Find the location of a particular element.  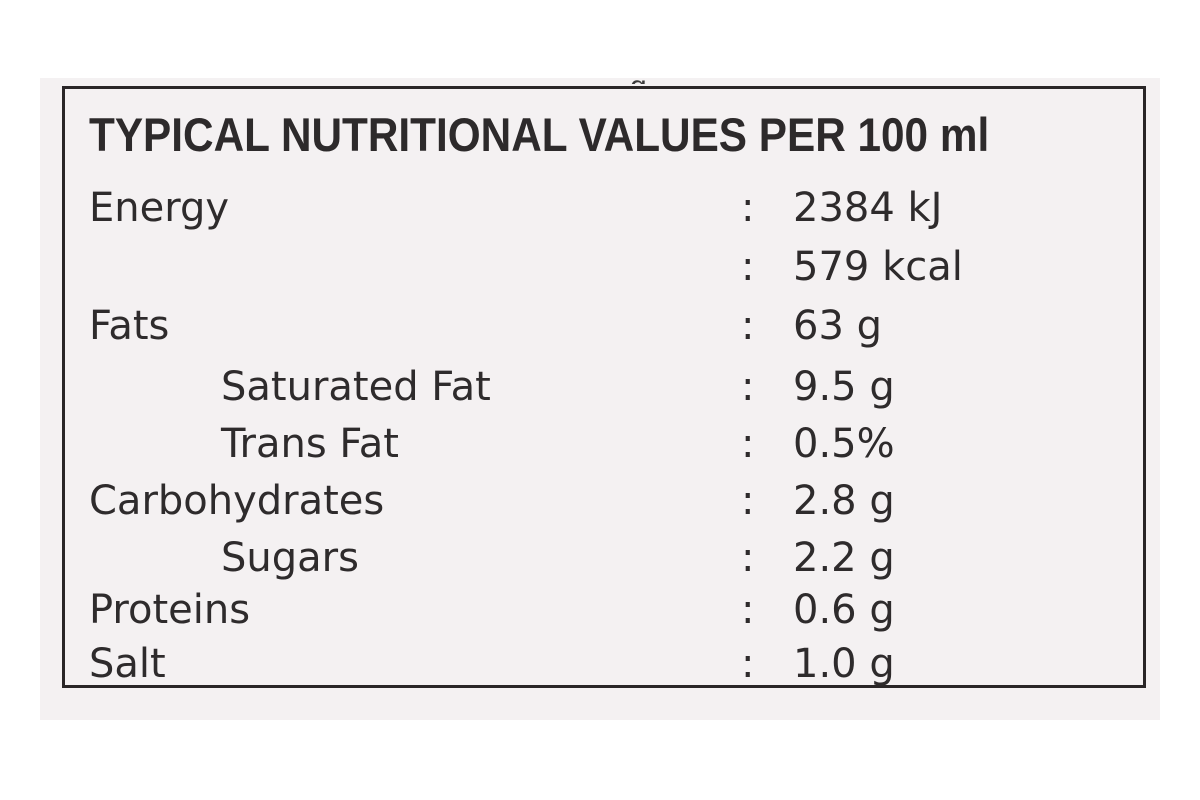

table-row-salt: Salt : 1.0 g is located at coordinates (604, 664).